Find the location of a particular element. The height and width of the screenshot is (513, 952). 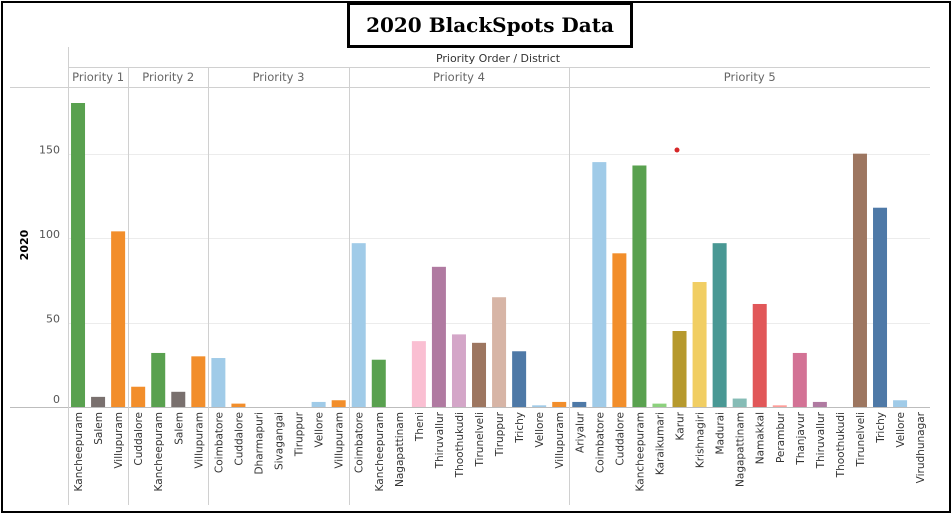

header-label: Priority Order / District is located at coordinates (498, 58).